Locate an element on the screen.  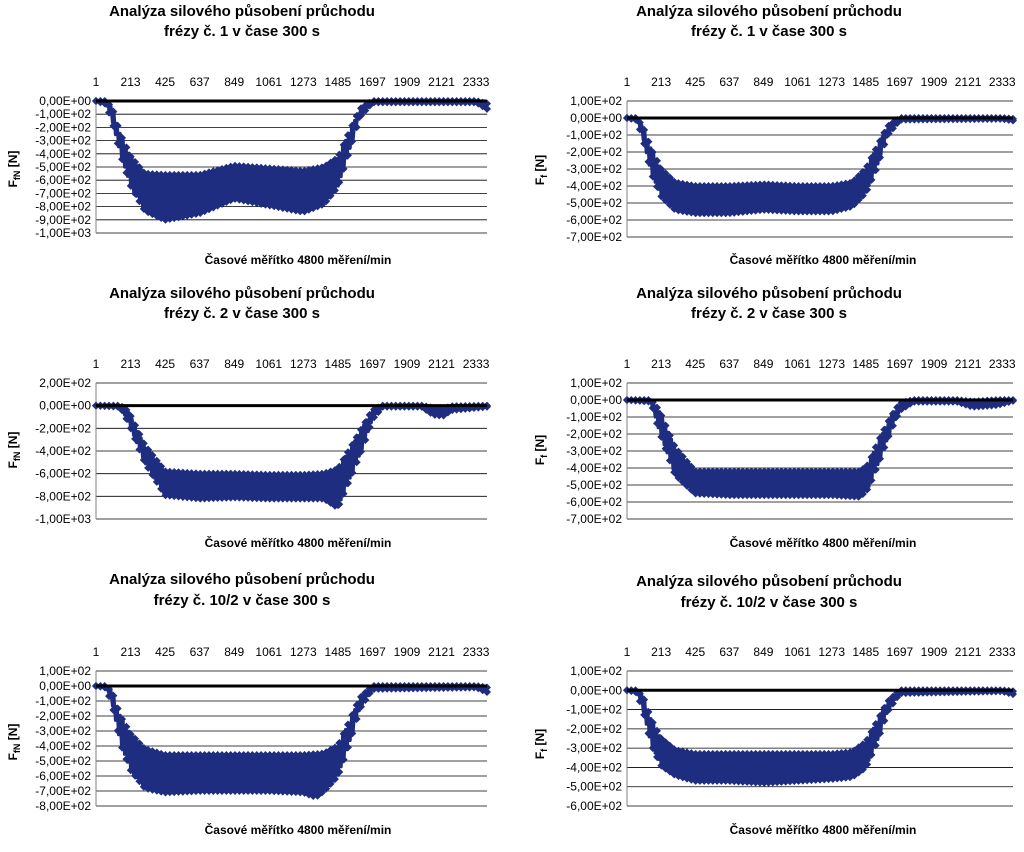
x-tick-label: 213 is located at coordinates (661, 652).